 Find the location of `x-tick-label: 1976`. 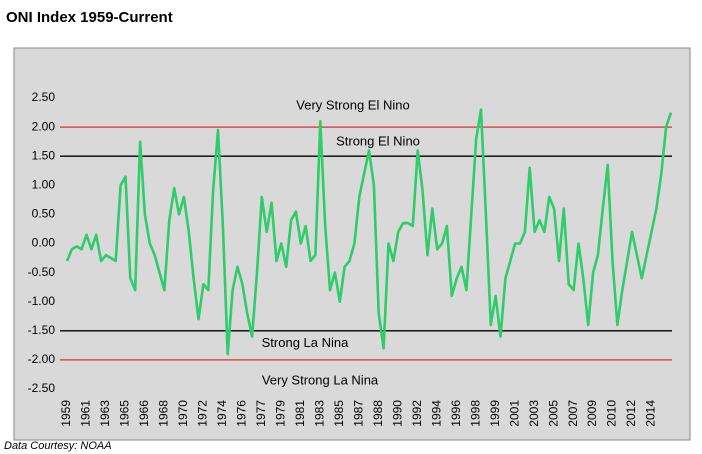

x-tick-label: 1976 is located at coordinates (242, 413).